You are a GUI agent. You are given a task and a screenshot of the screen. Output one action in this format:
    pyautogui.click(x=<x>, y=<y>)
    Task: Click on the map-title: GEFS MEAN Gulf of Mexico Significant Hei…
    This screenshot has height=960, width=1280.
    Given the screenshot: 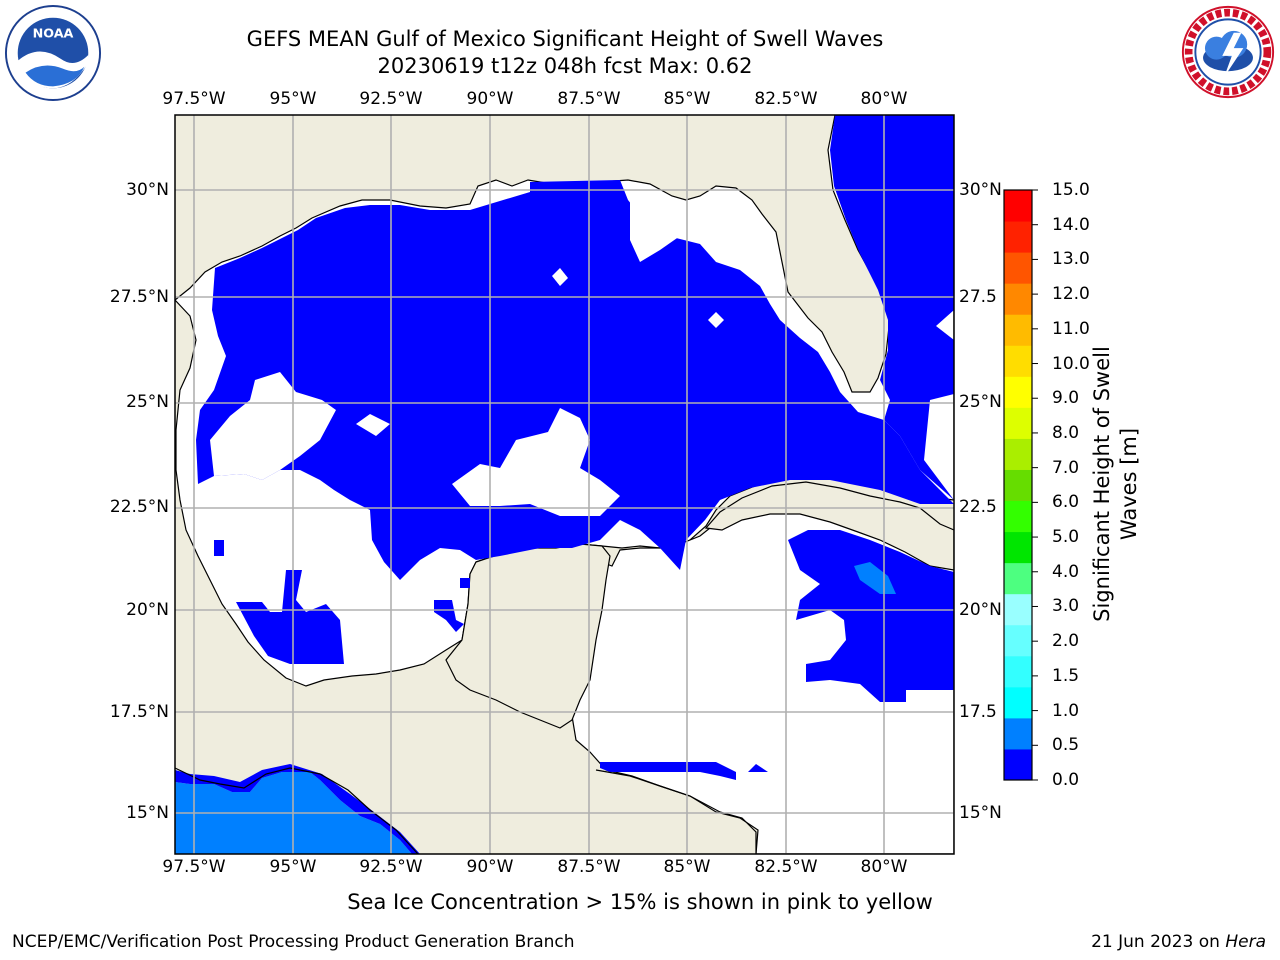 What is the action you would take?
    pyautogui.click(x=565, y=39)
    